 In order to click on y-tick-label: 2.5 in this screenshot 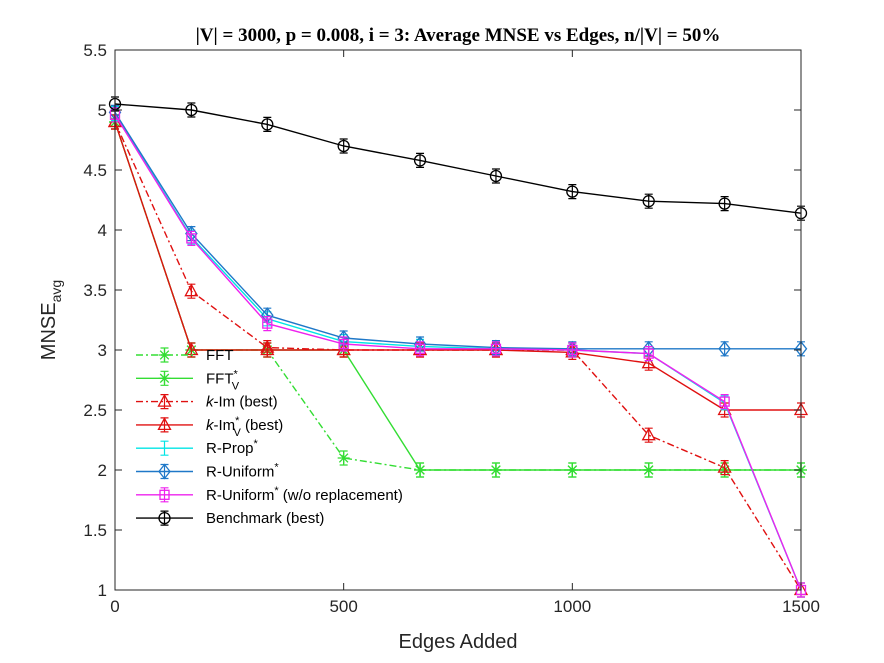, I will do `click(95, 410)`.